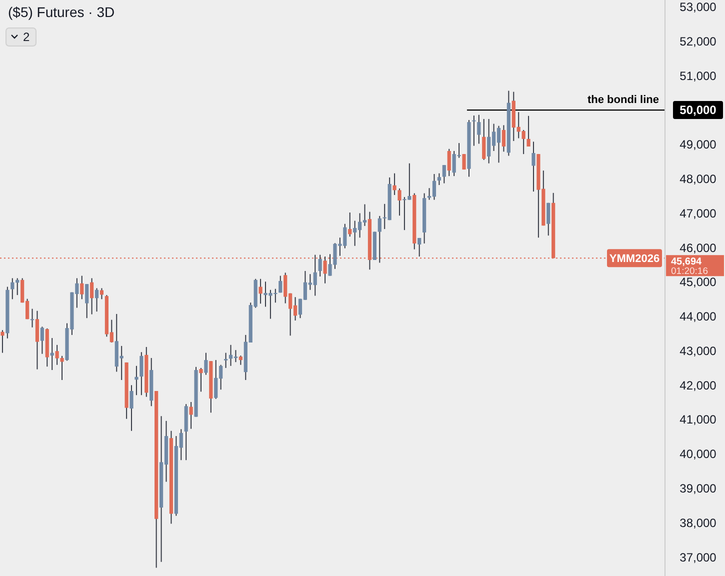  What do you see at coordinates (698, 419) in the screenshot?
I see `y-tick-label: 41,000` at bounding box center [698, 419].